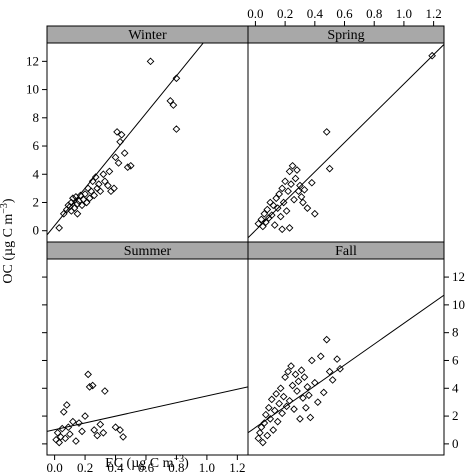  What do you see at coordinates (315, 13) in the screenshot?
I see `x-tick-label-top-2: 0.4` at bounding box center [315, 13].